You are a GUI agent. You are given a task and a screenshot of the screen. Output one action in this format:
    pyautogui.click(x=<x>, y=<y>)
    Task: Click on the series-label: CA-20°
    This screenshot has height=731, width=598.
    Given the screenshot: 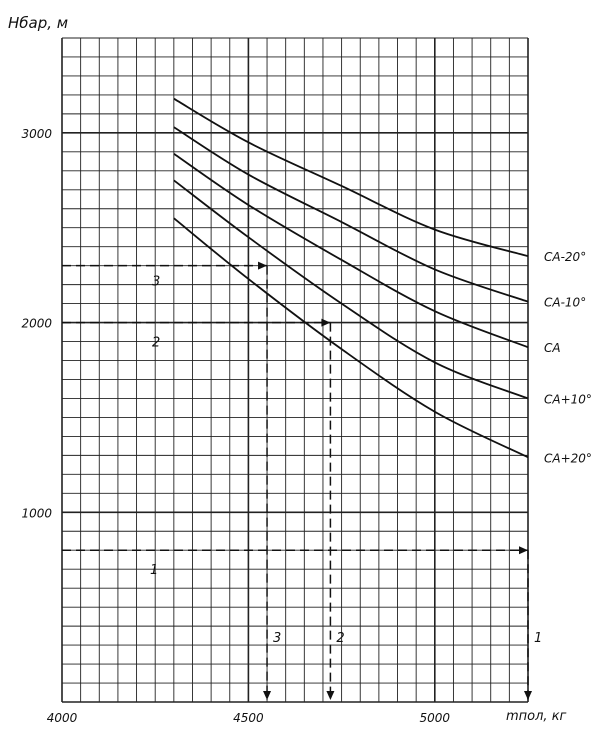 What is the action you would take?
    pyautogui.click(x=565, y=257)
    